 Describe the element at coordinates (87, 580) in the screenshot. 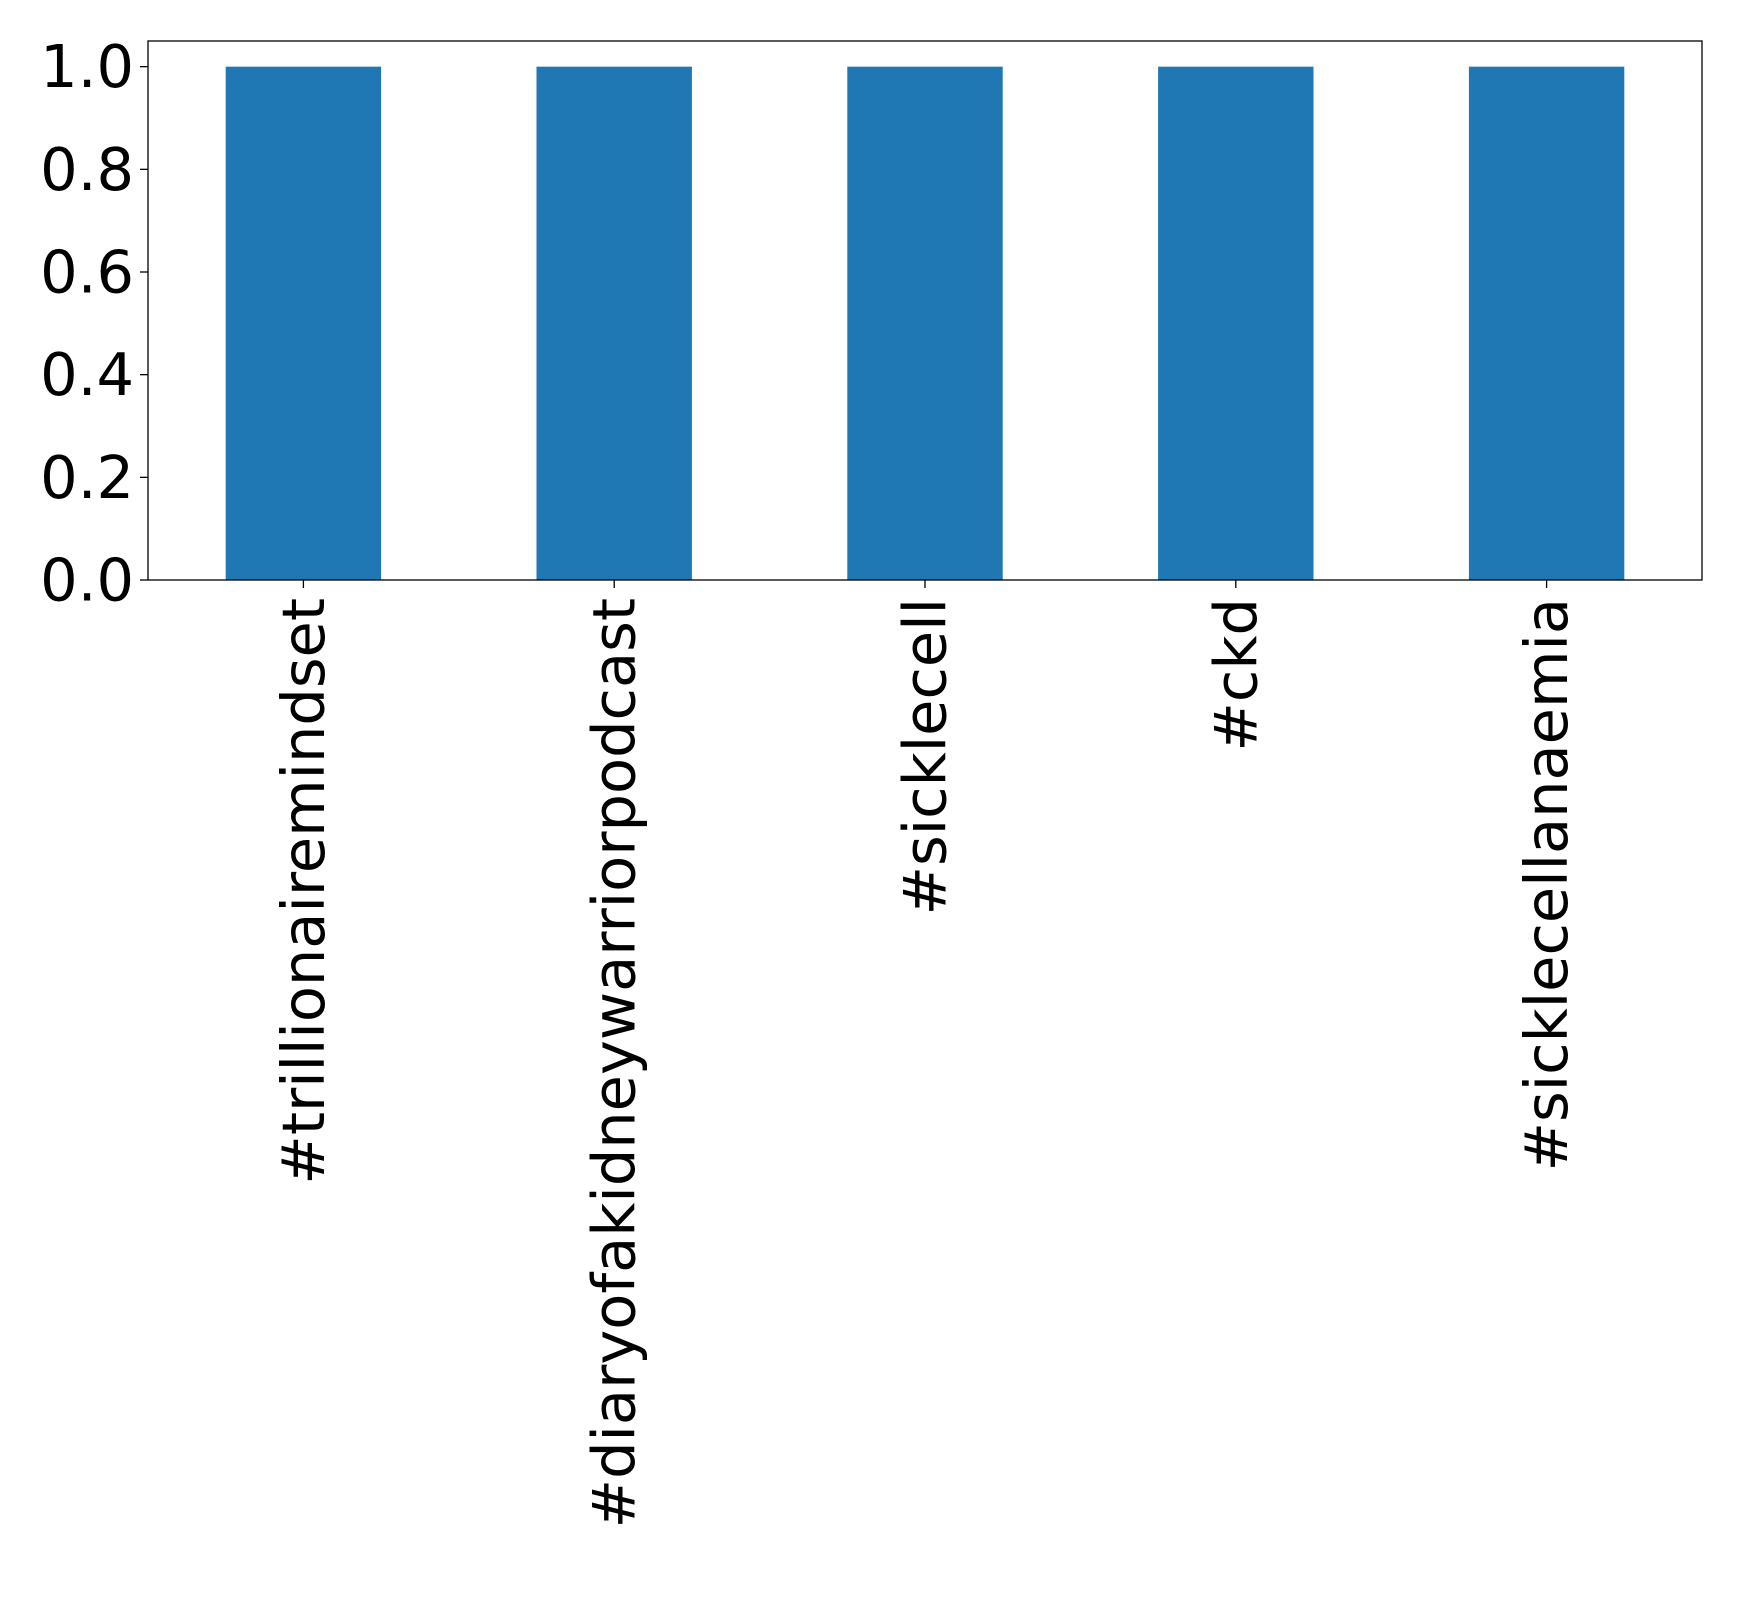

I see `y-tick-label-0: 0.0` at that location.